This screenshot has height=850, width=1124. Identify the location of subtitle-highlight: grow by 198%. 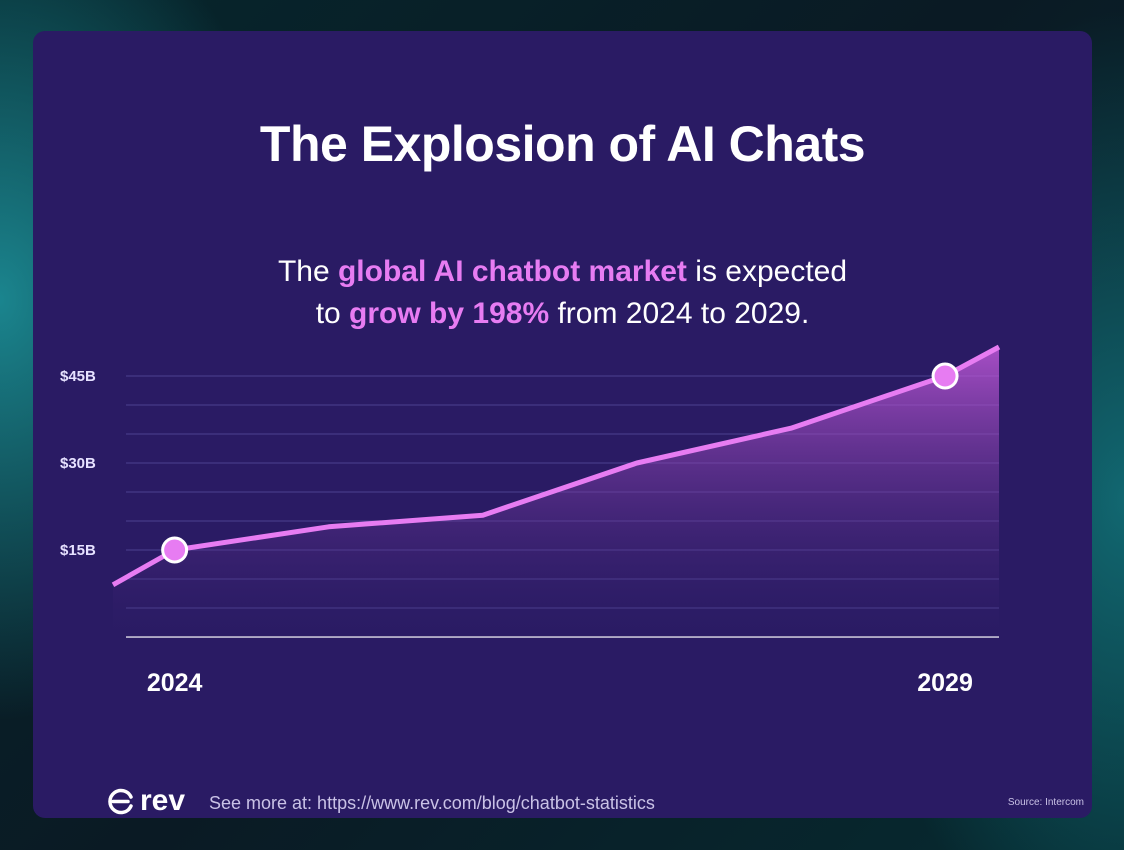
(449, 313).